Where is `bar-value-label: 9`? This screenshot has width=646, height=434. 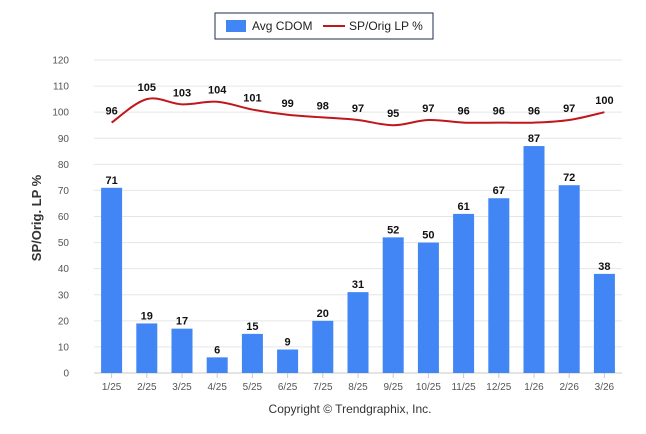 bar-value-label: 9 is located at coordinates (288, 343).